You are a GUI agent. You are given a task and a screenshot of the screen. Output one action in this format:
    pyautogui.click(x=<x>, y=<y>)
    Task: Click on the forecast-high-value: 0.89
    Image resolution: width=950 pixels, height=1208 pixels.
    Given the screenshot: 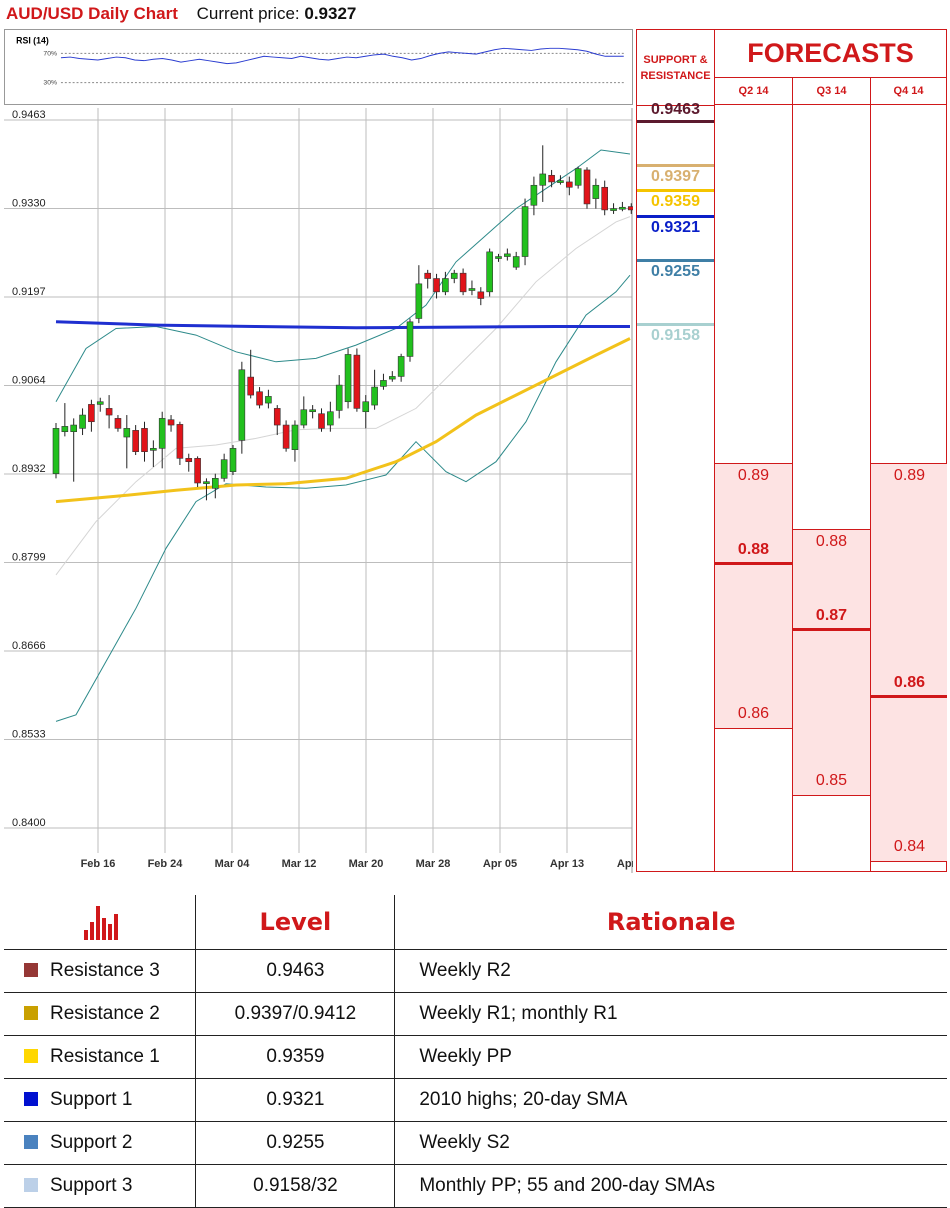 What is the action you would take?
    pyautogui.click(x=909, y=475)
    